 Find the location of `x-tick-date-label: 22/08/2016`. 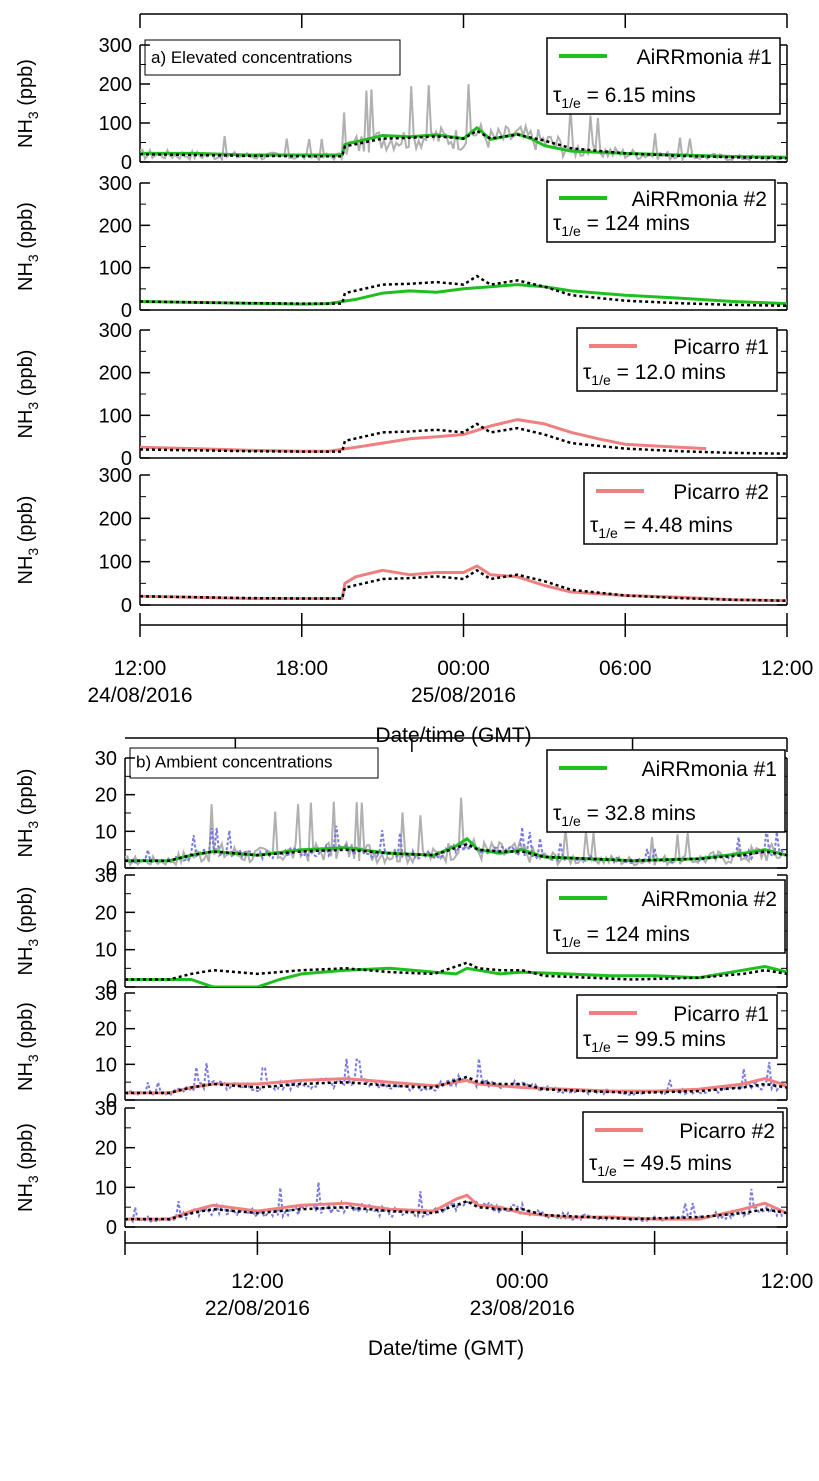

x-tick-date-label: 22/08/2016 is located at coordinates (257, 1308).